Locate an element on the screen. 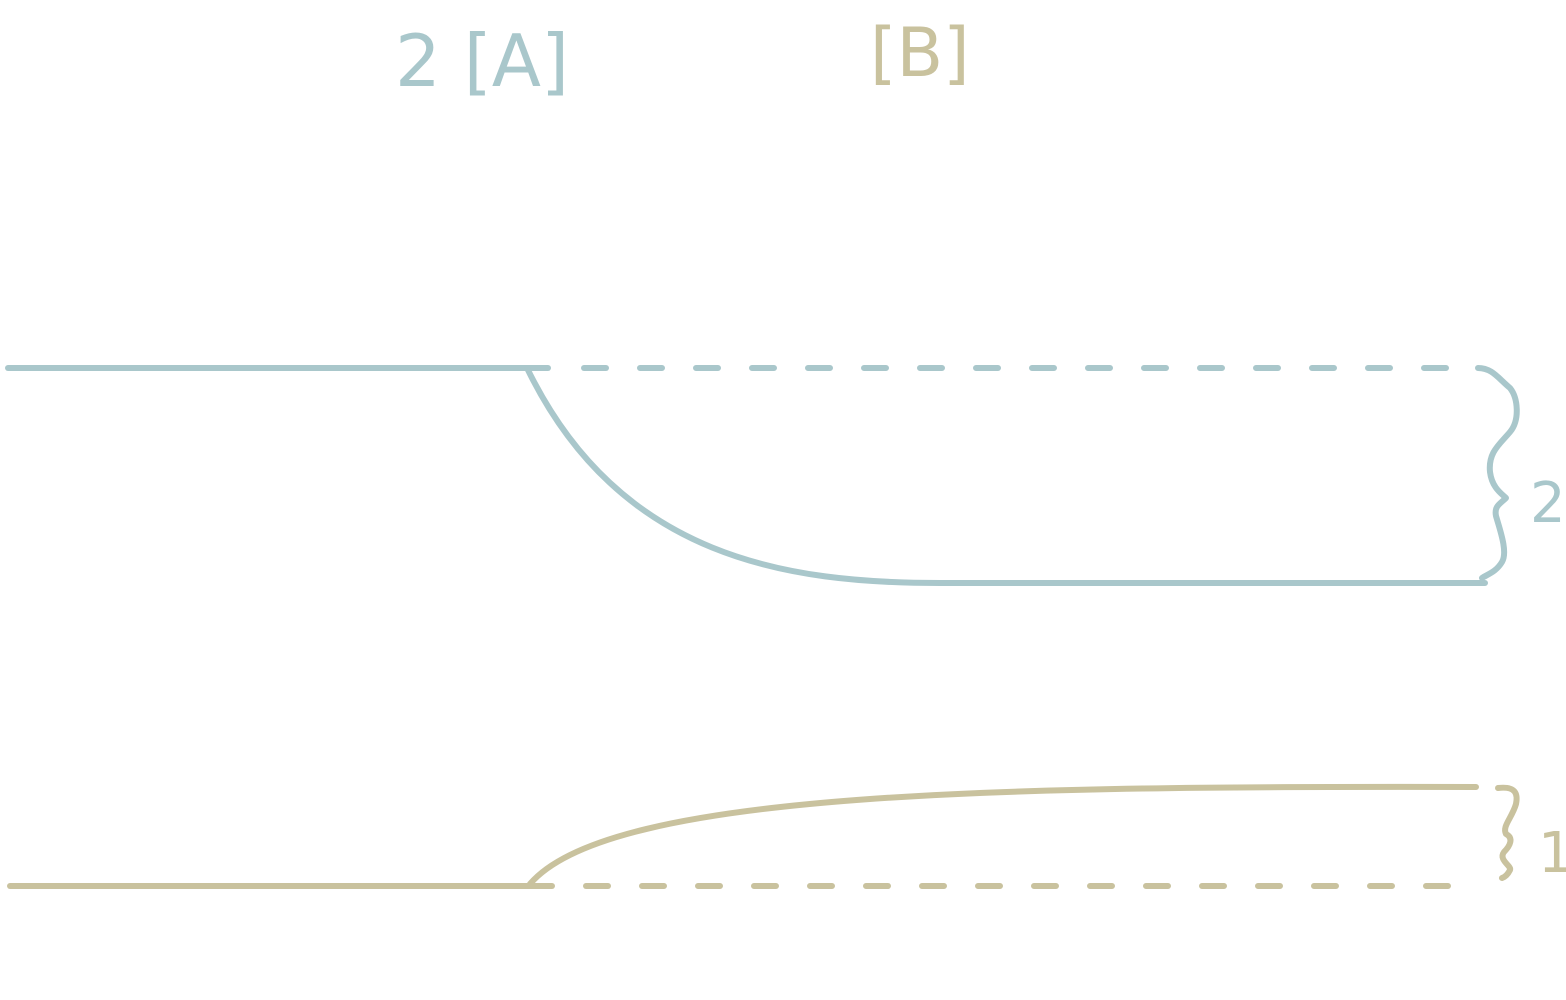 This screenshot has width=1566, height=1000. series-b-group: 1 is located at coordinates (786, 836).